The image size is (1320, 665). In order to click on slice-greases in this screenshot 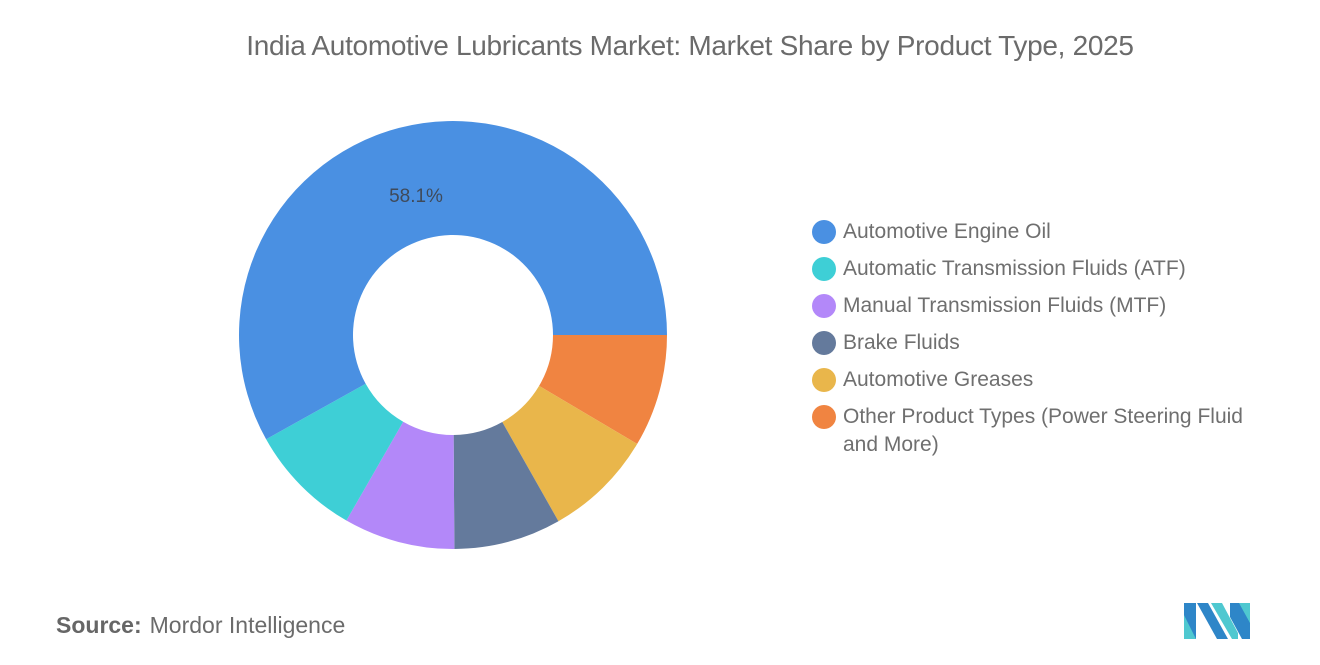, I will do `click(570, 453)`.